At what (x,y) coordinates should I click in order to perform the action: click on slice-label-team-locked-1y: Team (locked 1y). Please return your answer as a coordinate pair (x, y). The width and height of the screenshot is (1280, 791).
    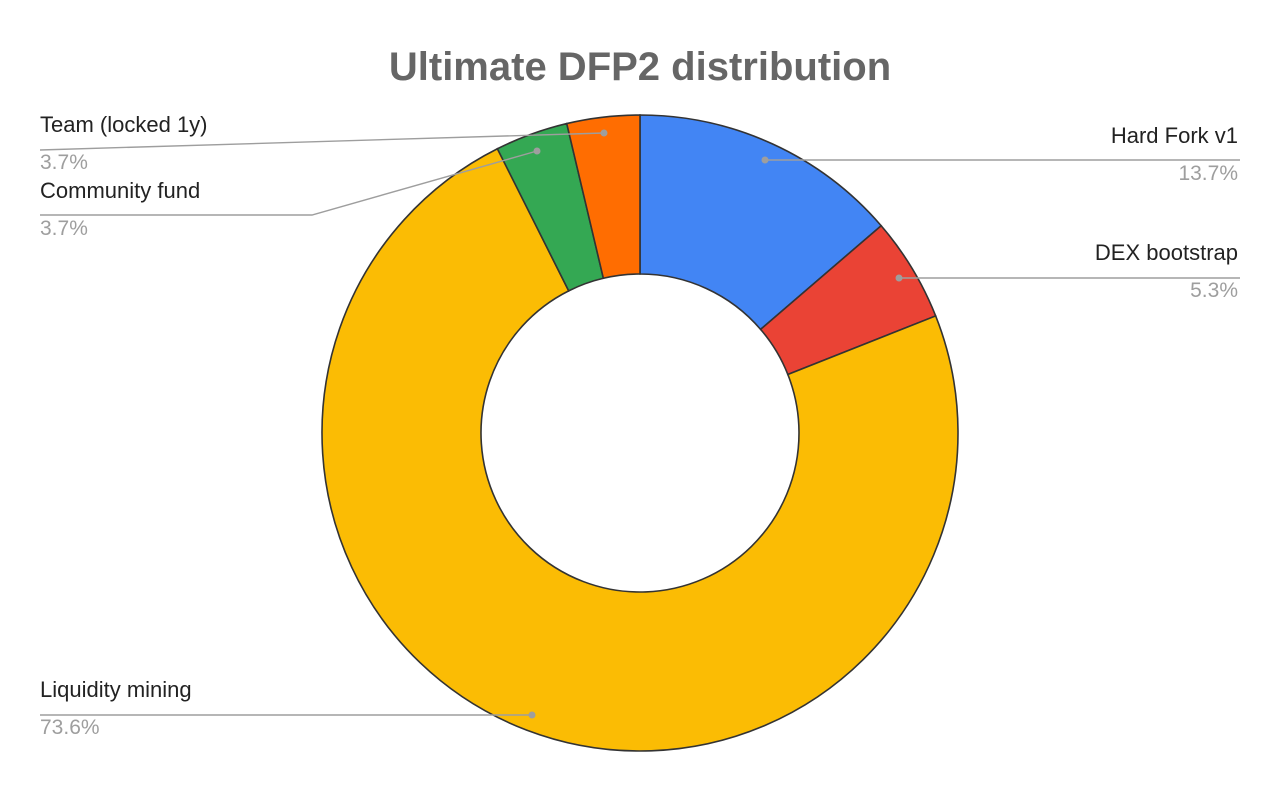
    Looking at the image, I should click on (124, 124).